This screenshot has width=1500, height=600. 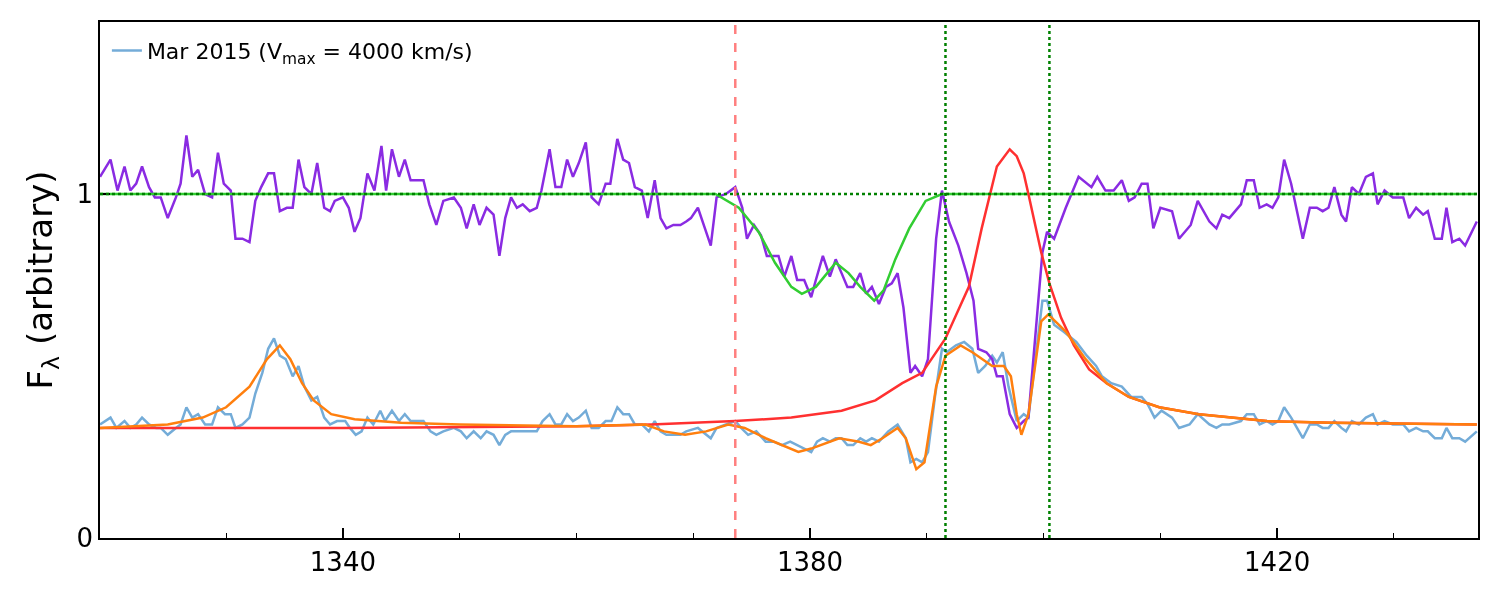 I want to click on x-tick-label: 1380, so click(x=810, y=561).